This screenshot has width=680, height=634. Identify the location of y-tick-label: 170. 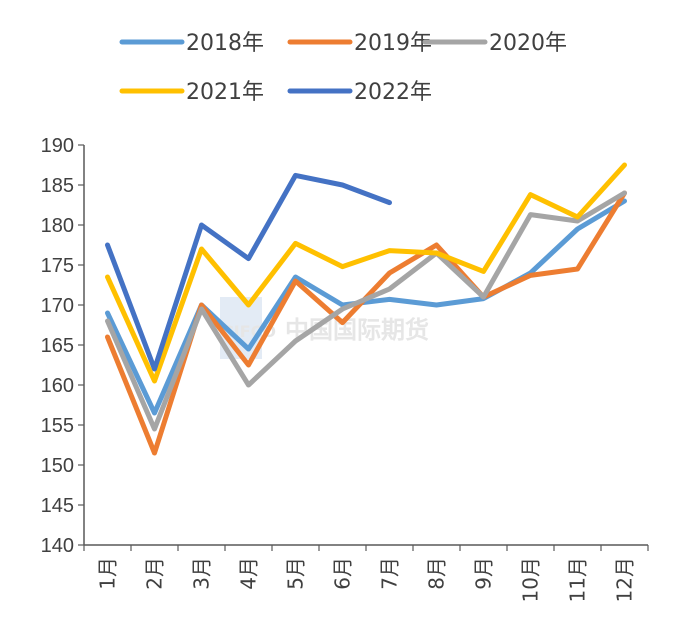
(57, 306).